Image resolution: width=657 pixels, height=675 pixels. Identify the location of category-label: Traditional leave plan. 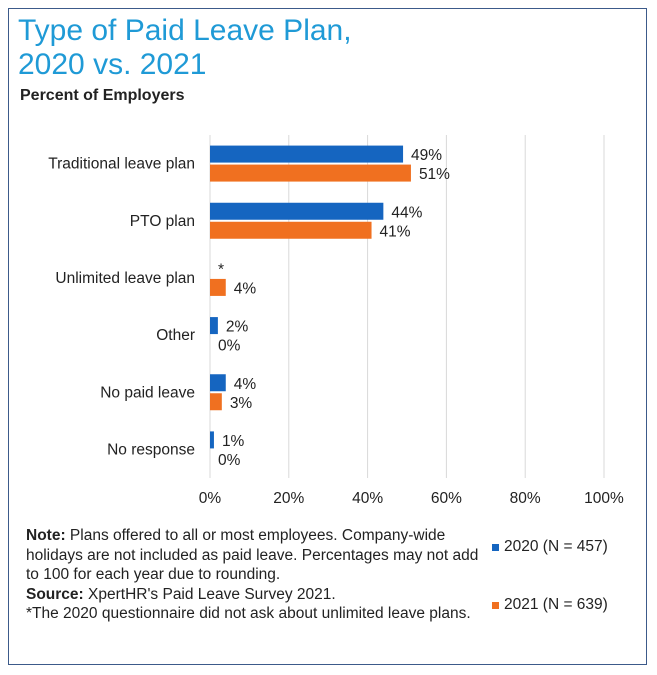
(121, 164).